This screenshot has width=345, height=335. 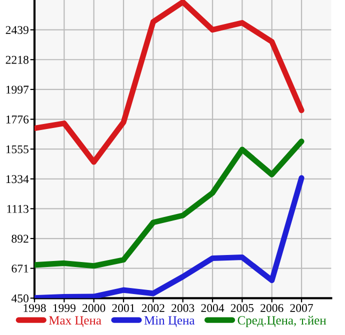 What do you see at coordinates (17, 208) in the screenshot?
I see `y-tick-label: 1113` at bounding box center [17, 208].